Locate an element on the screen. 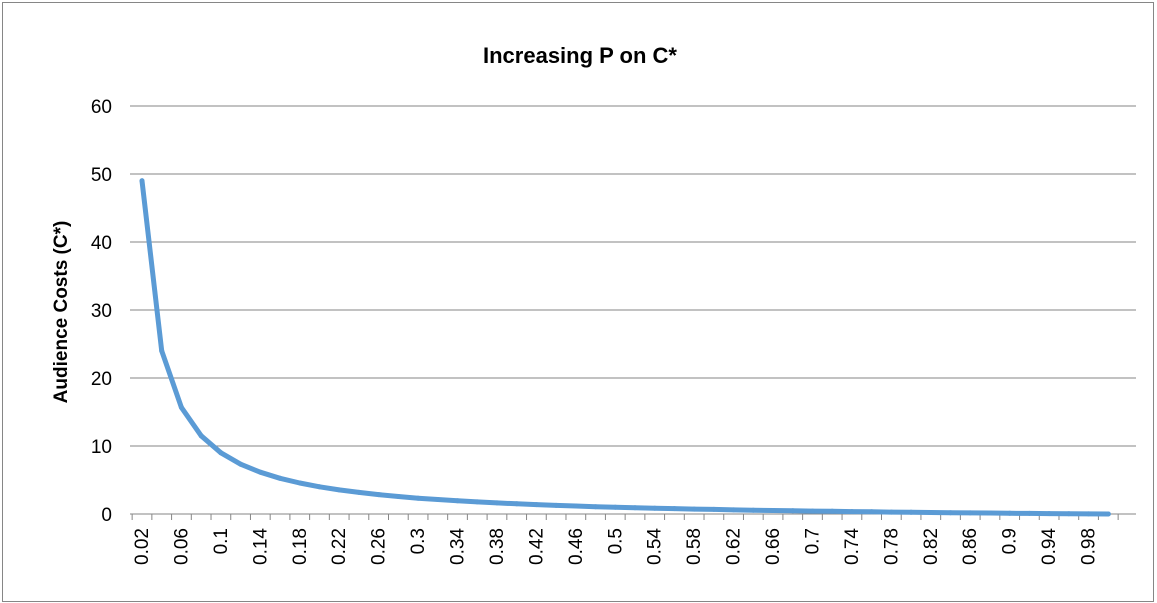 Image resolution: width=1157 pixels, height=603 pixels. x-tick-label: 0.42 is located at coordinates (536, 546).